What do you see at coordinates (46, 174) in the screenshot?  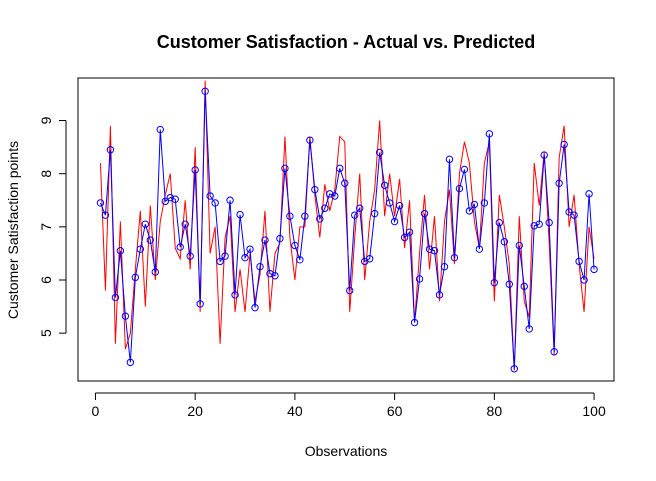 I see `y-tick-label: 8` at bounding box center [46, 174].